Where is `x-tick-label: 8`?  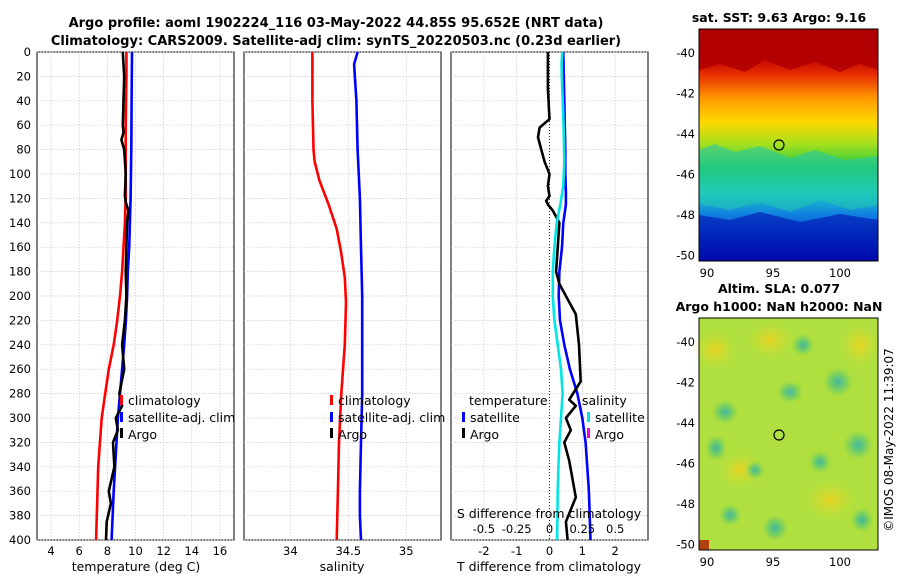
x-tick-label: 8 is located at coordinates (107, 551).